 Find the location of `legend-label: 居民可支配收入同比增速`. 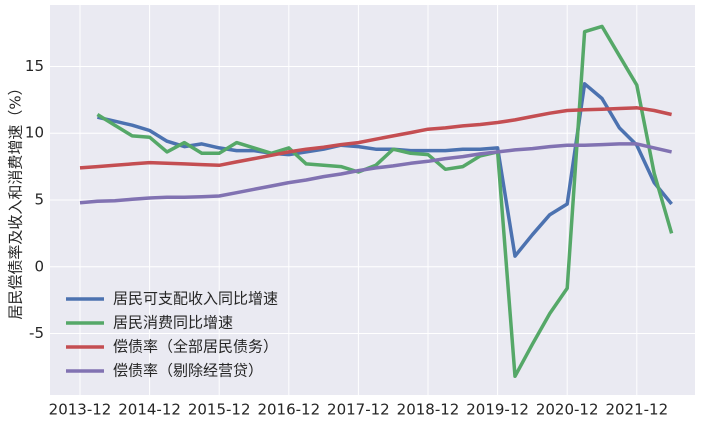

legend-label: 居民可支配收入同比增速 is located at coordinates (195, 299).